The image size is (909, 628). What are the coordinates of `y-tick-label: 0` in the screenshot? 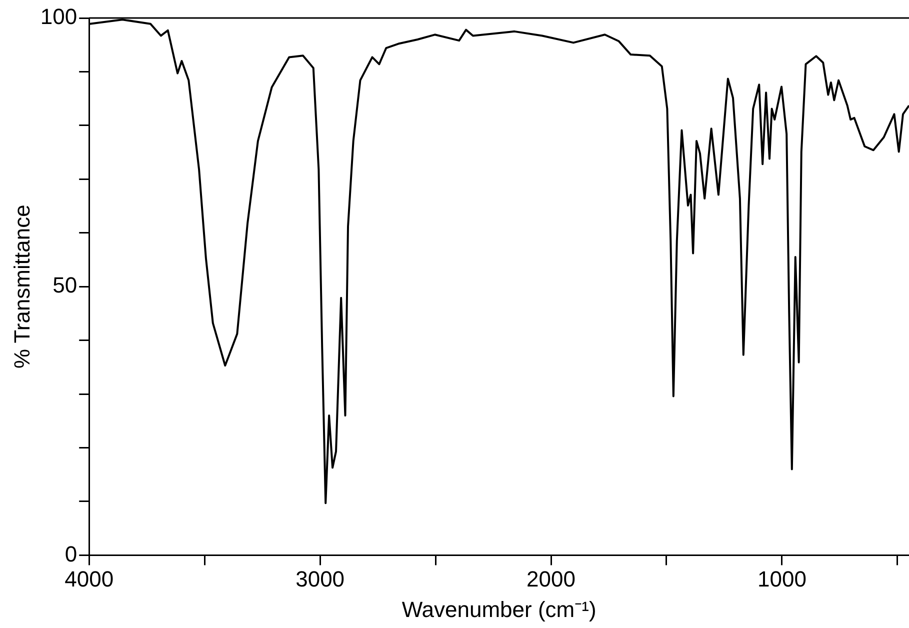 It's located at (71, 553).